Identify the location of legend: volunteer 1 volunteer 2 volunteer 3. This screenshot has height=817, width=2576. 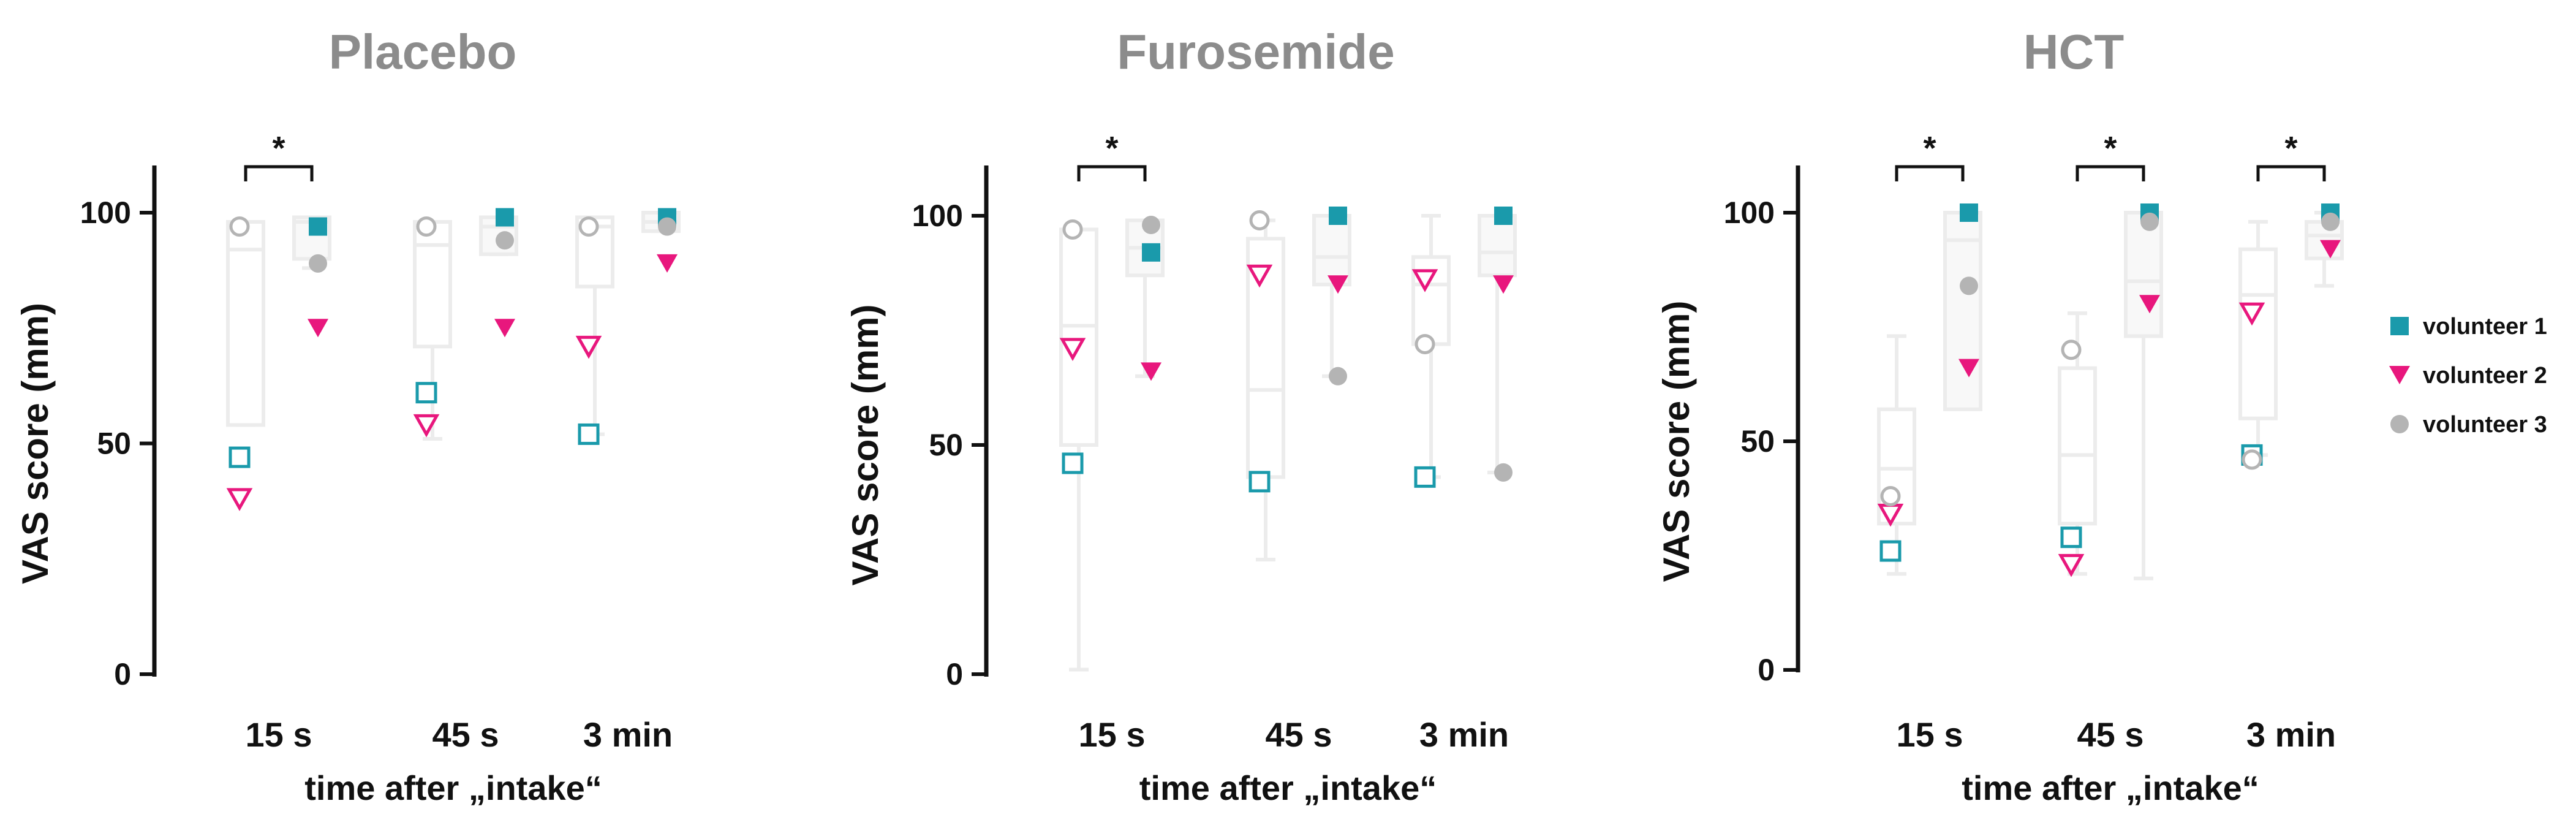
(2468, 376).